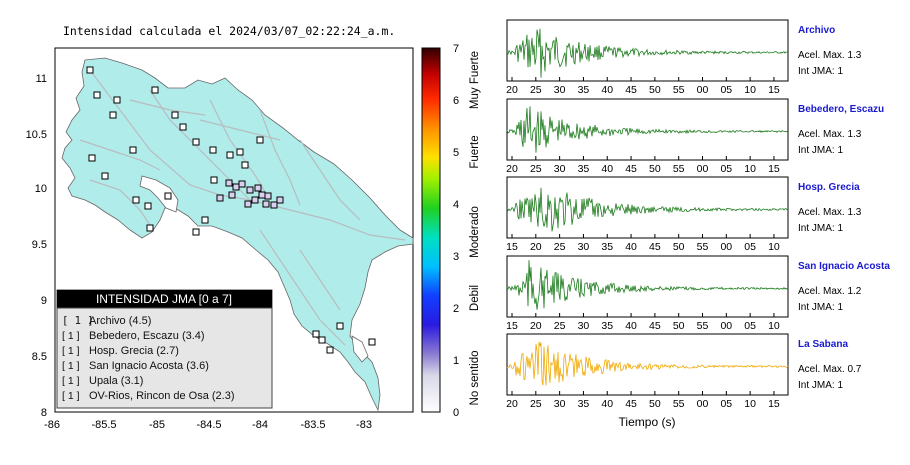 The width and height of the screenshot is (910, 465). I want to click on lat-tick-label: 9, so click(44, 301).